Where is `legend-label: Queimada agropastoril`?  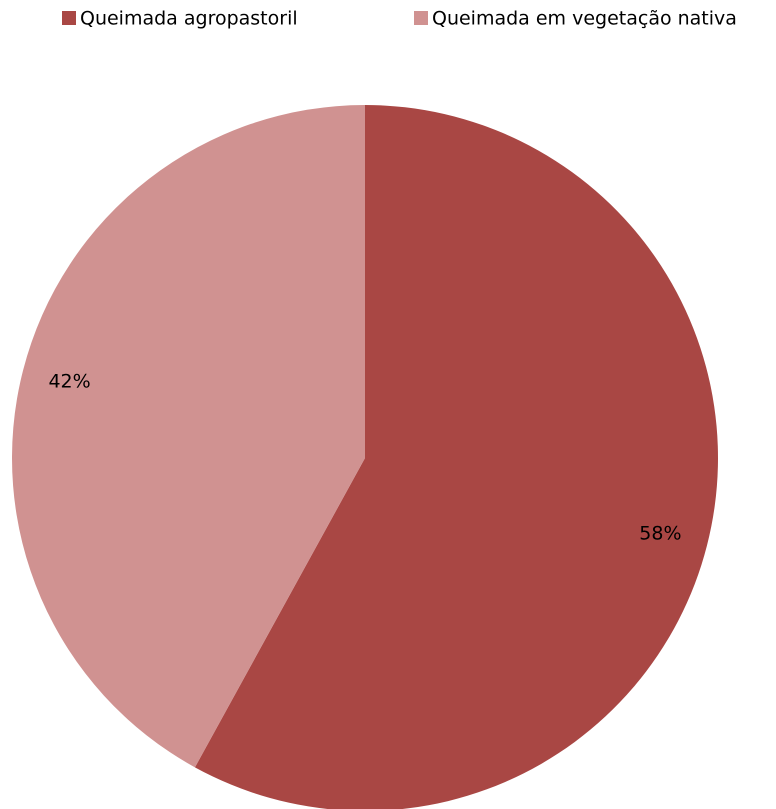 legend-label: Queimada agropastoril is located at coordinates (189, 19).